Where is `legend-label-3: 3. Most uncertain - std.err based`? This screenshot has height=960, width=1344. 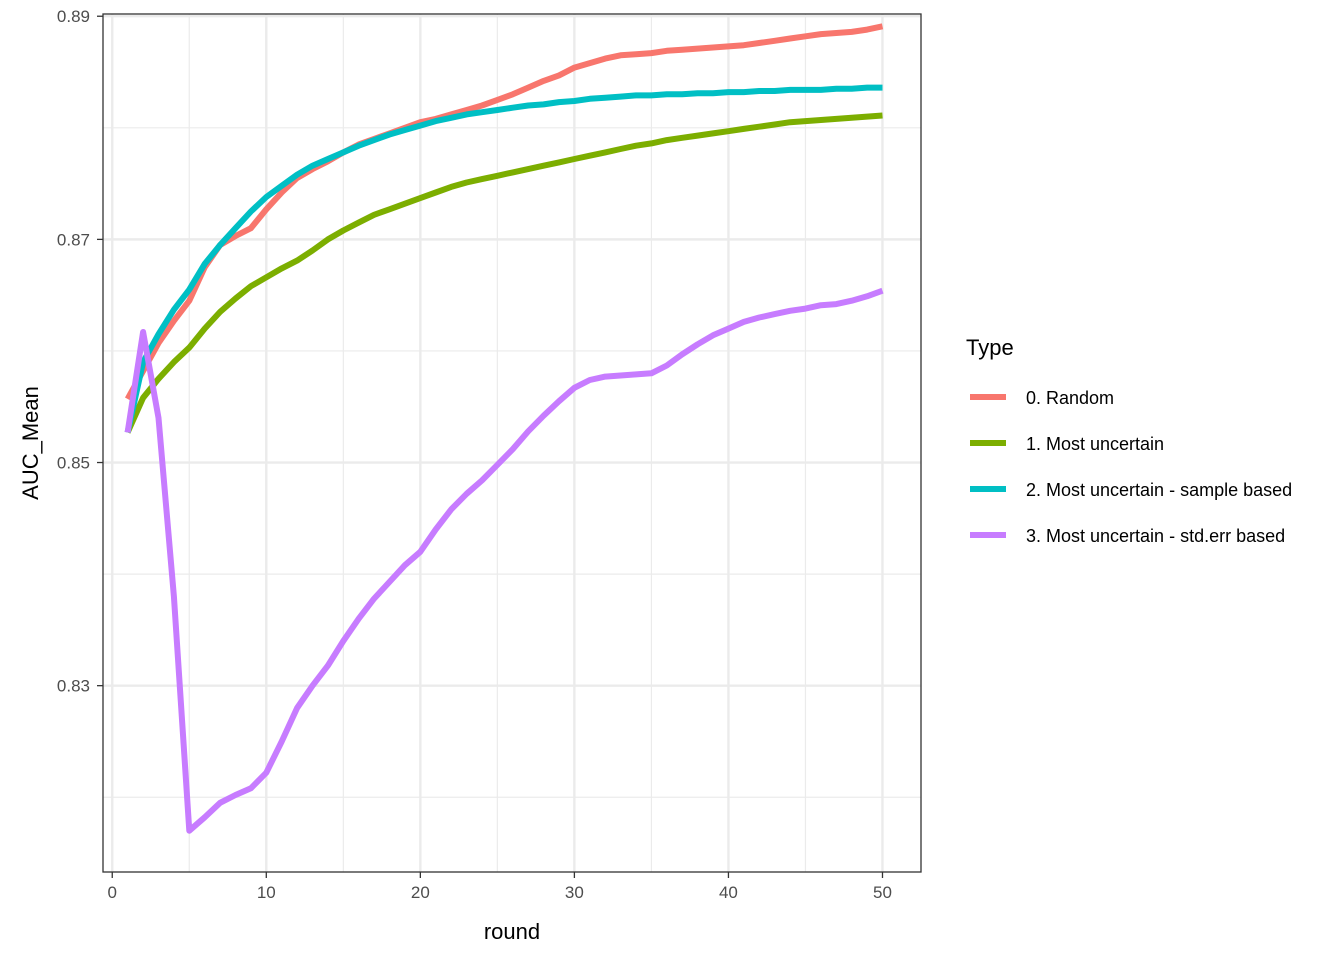 legend-label-3: 3. Most uncertain - std.err based is located at coordinates (1155, 536).